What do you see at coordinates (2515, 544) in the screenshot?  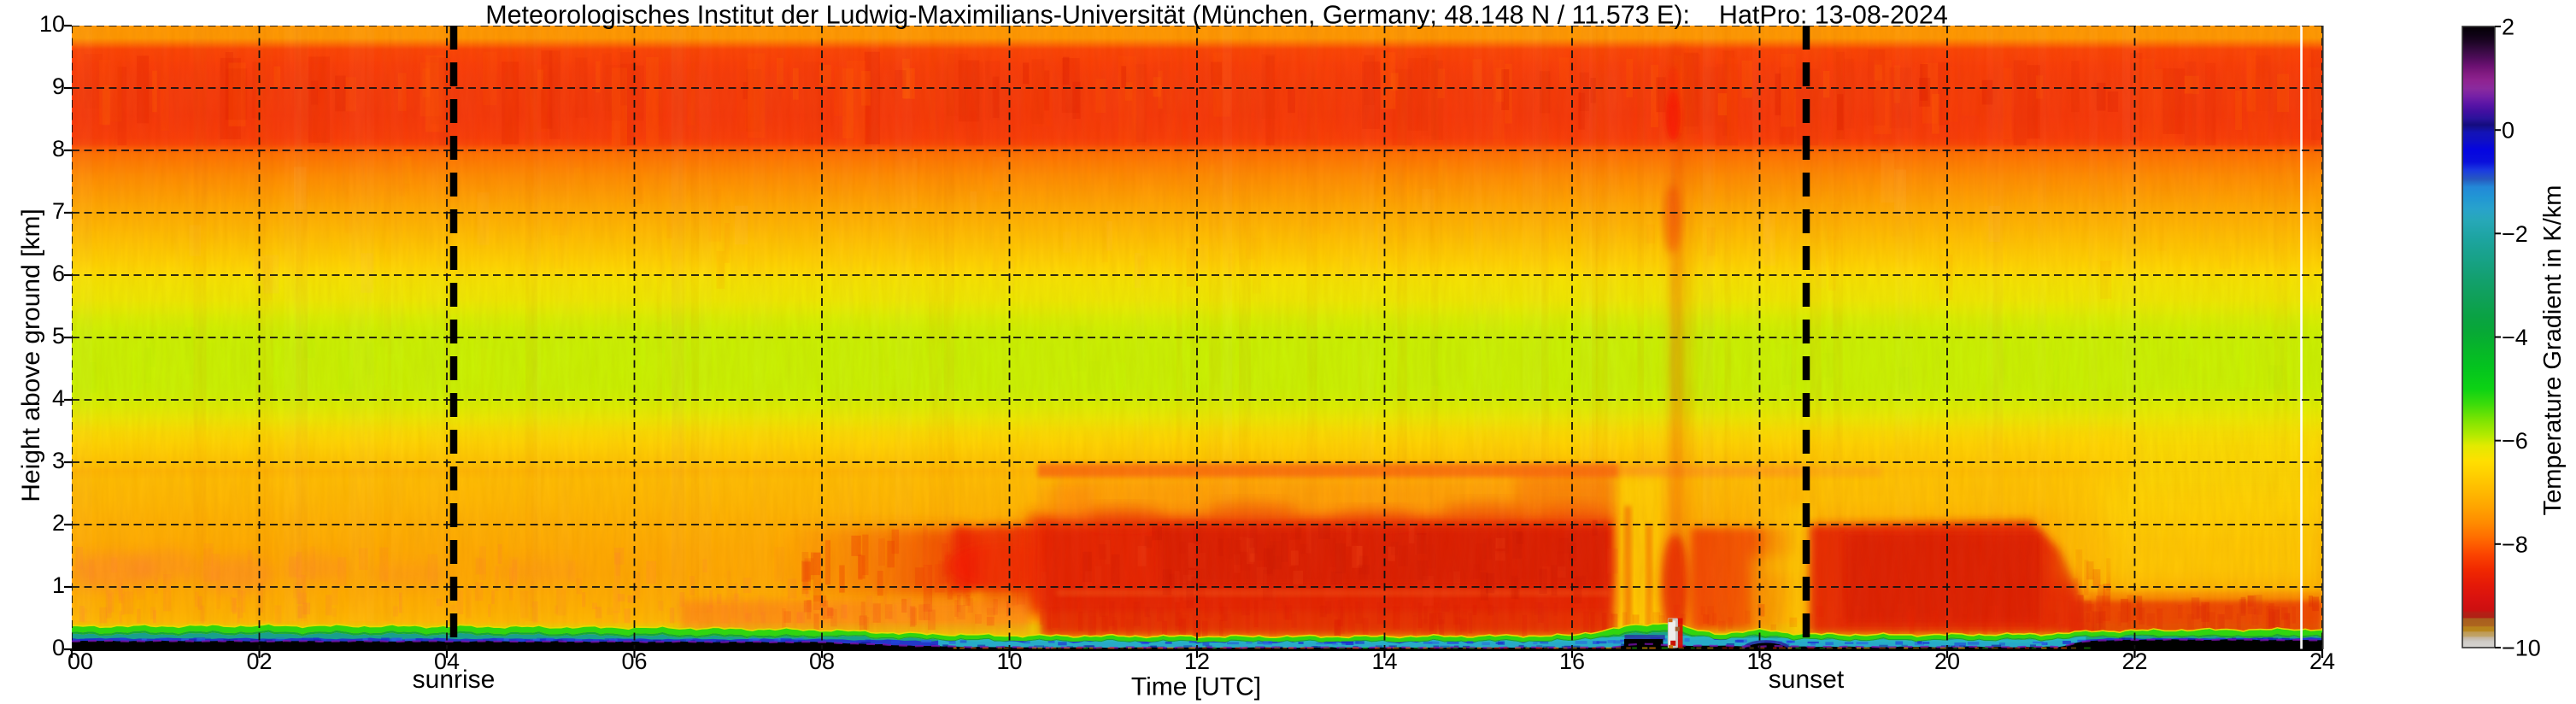 I see `svg-text: −8` at bounding box center [2515, 544].